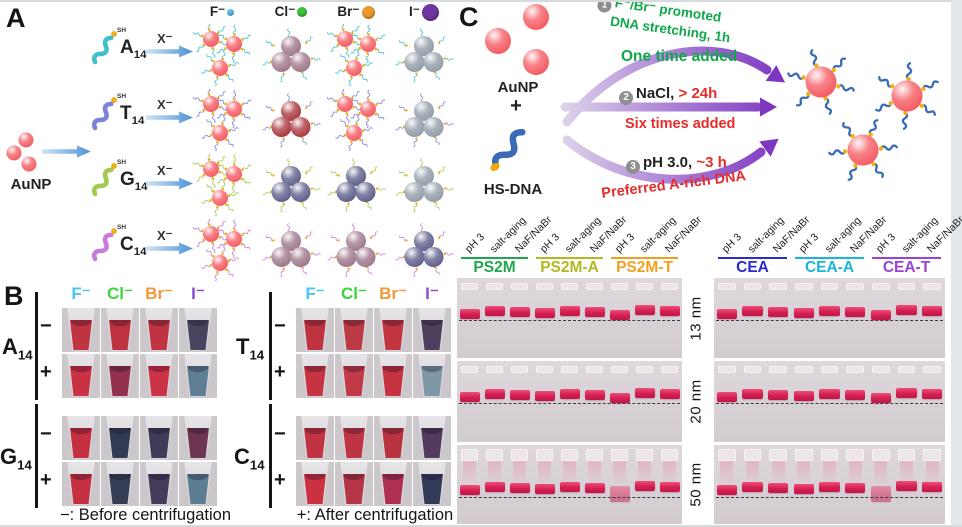 The height and width of the screenshot is (527, 962). I want to click on group-label: T14, so click(250, 348).